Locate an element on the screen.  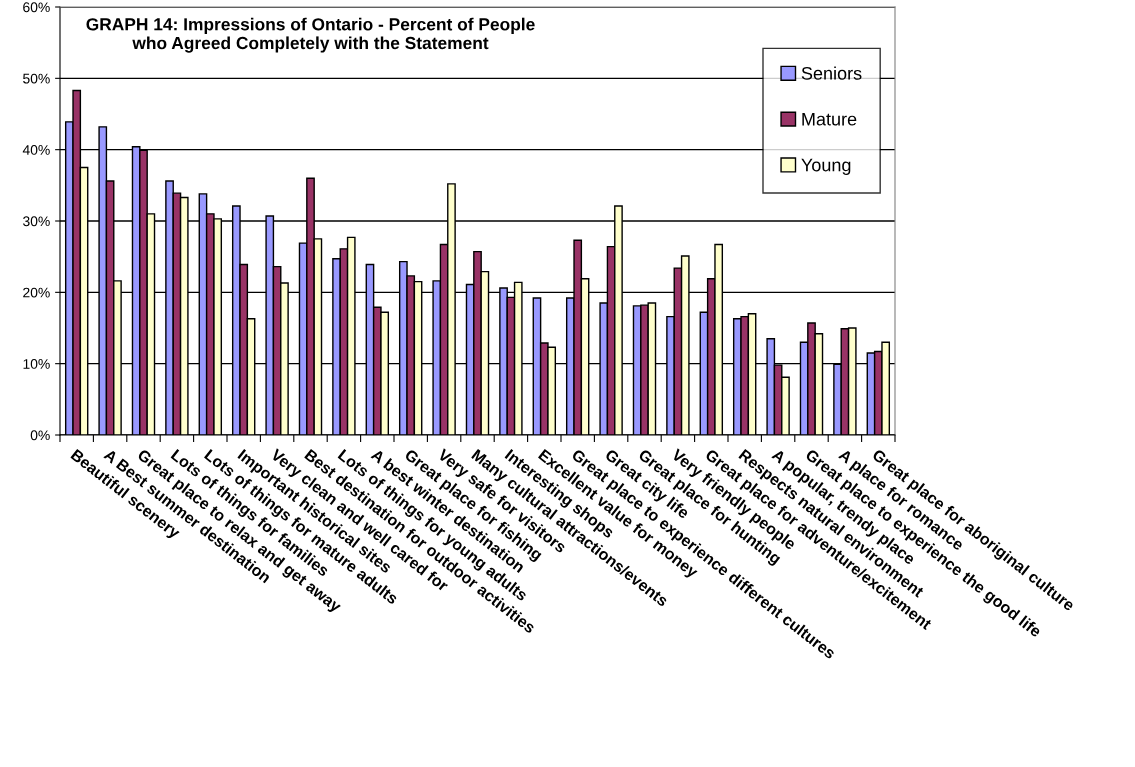
y-tick-label: 0% is located at coordinates (40, 435).